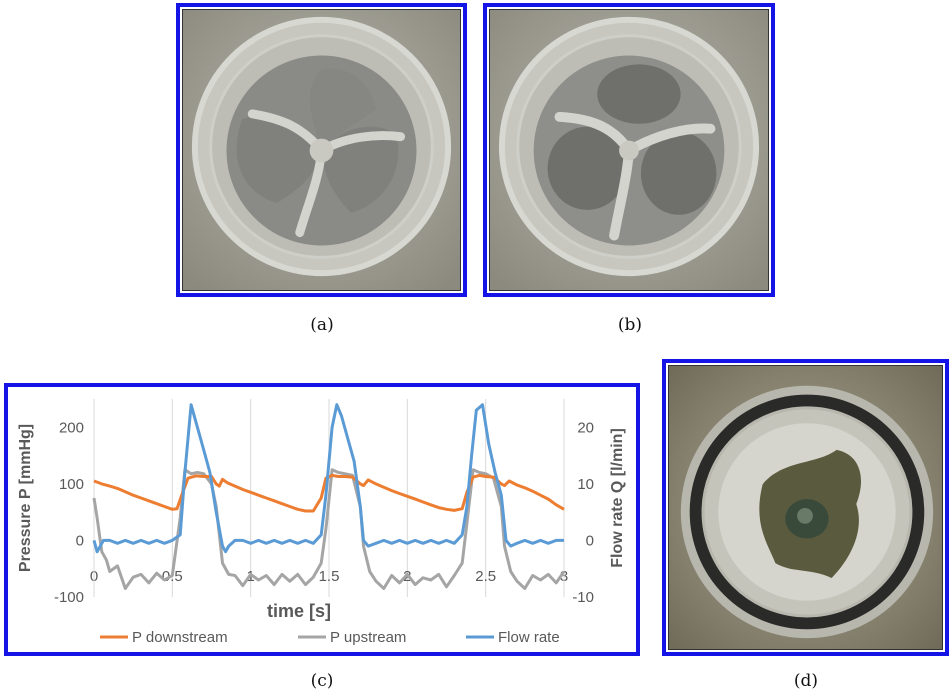 This screenshot has height=698, width=951. What do you see at coordinates (590, 540) in the screenshot?
I see `y2-tick-label: 0` at bounding box center [590, 540].